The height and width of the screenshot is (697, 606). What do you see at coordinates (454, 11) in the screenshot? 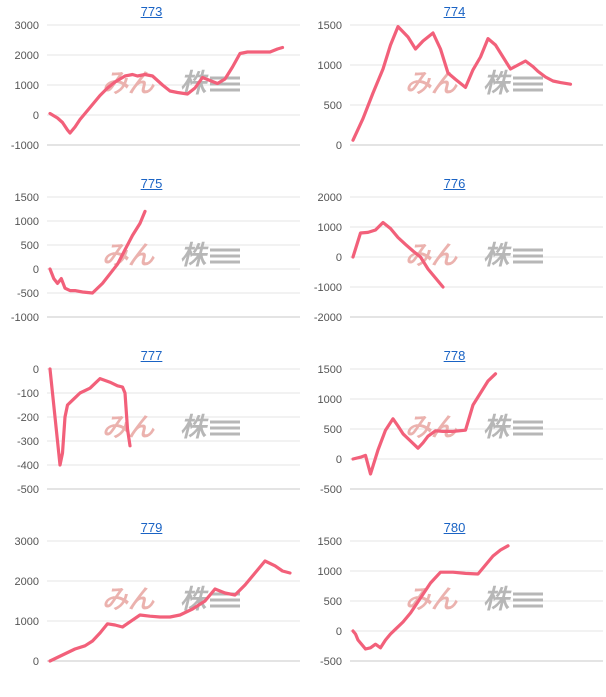
I see `chart-title-link: 774` at bounding box center [454, 11].